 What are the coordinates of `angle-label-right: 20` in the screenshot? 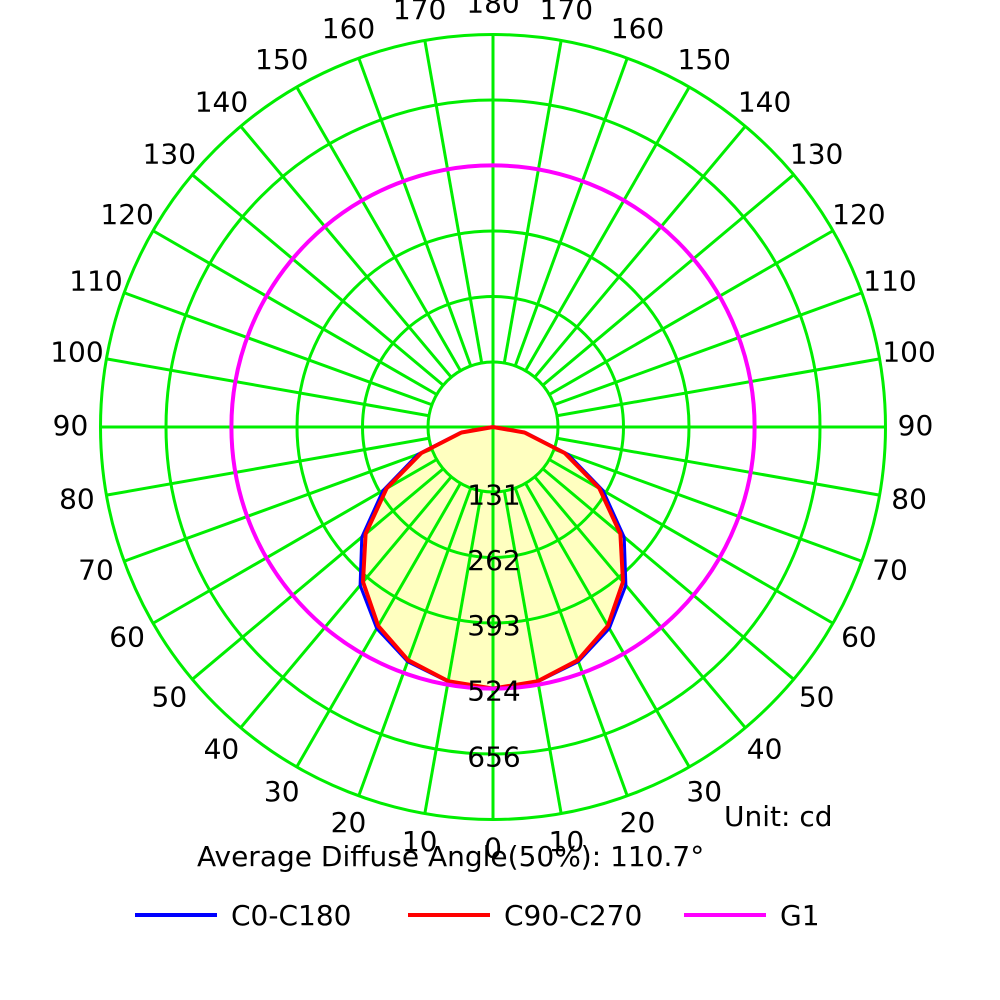 It's located at (638, 822).